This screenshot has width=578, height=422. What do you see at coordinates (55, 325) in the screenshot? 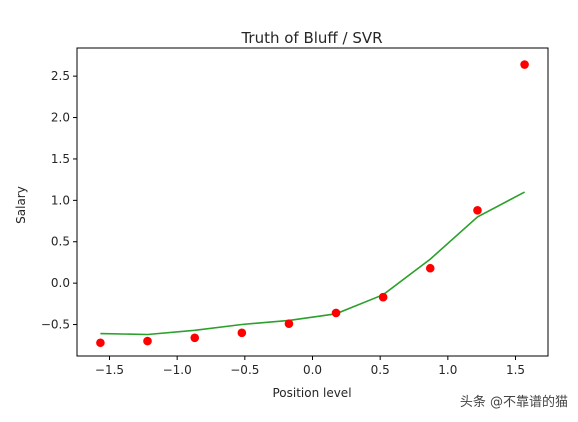
I see `y-tick-label: −0.5` at bounding box center [55, 325].